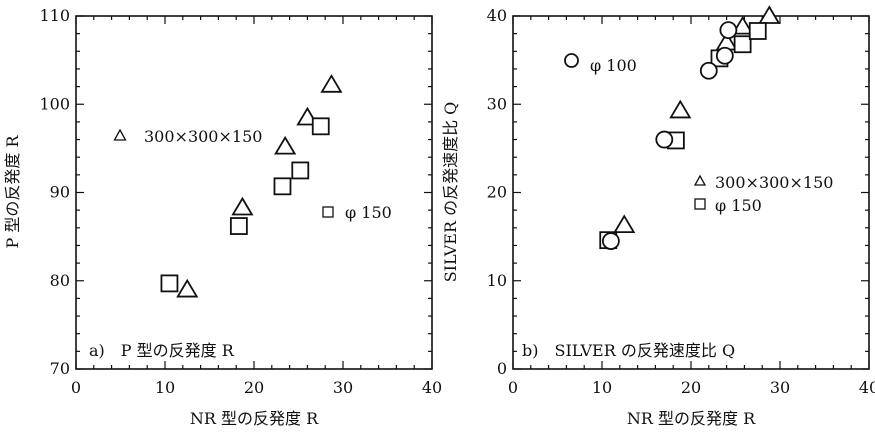 Image resolution: width=875 pixels, height=433 pixels. I want to click on panel-b-data-points, so click(690, 127).